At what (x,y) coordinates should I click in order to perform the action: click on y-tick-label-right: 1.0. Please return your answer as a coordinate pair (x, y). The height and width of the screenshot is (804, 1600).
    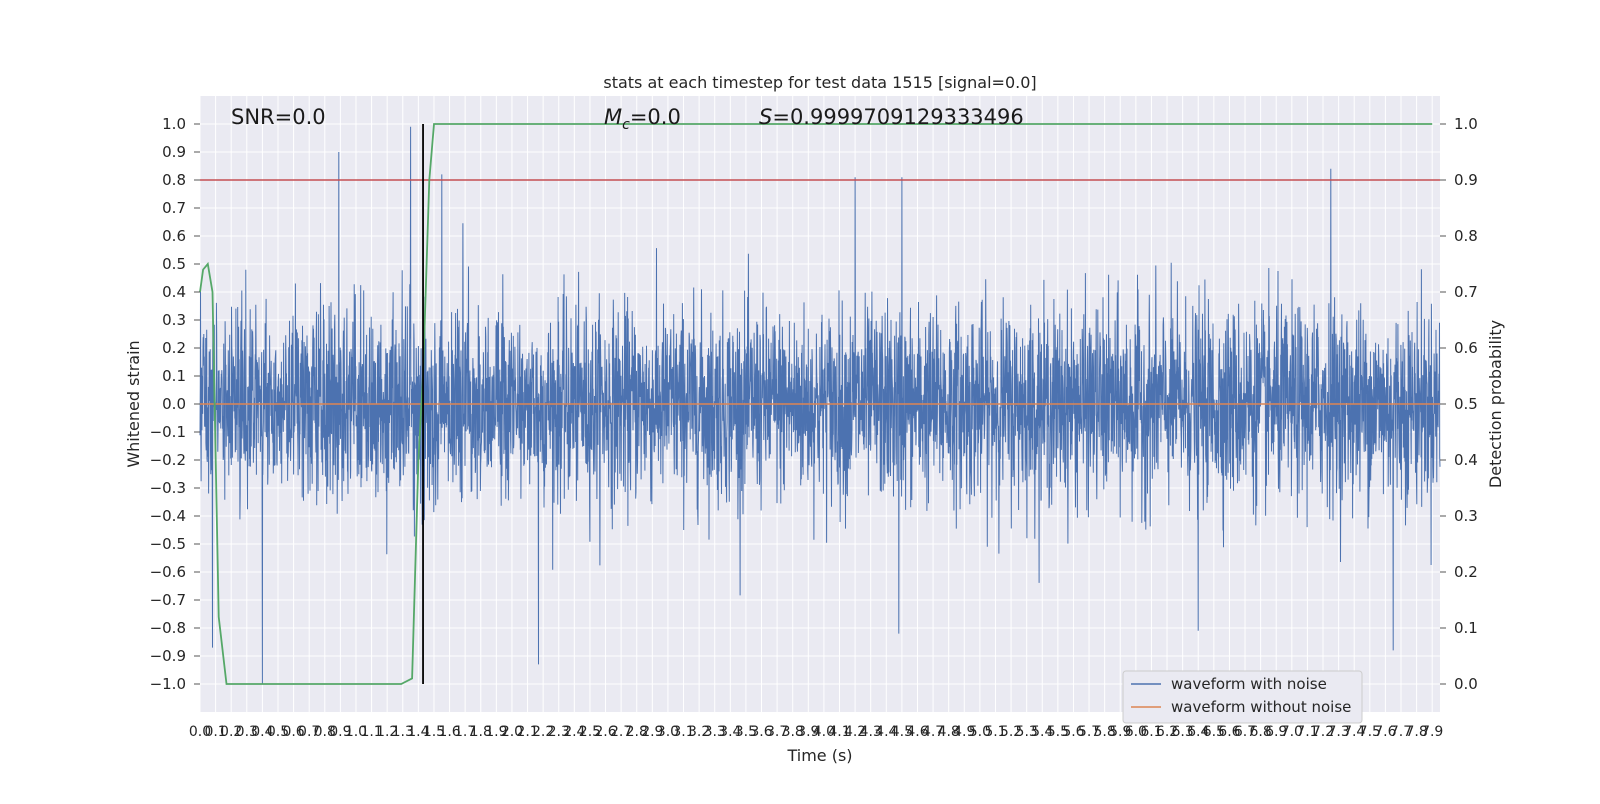
    Looking at the image, I should click on (1466, 124).